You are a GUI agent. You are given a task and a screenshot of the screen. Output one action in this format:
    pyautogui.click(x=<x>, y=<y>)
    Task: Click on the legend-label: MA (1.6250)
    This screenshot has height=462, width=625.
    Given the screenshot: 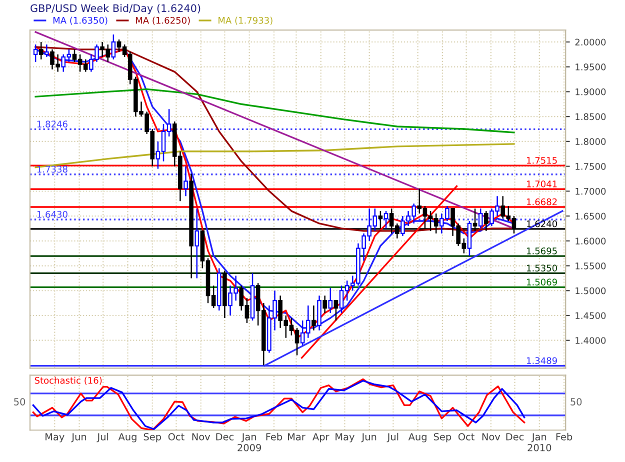 What is the action you would take?
    pyautogui.click(x=163, y=20)
    